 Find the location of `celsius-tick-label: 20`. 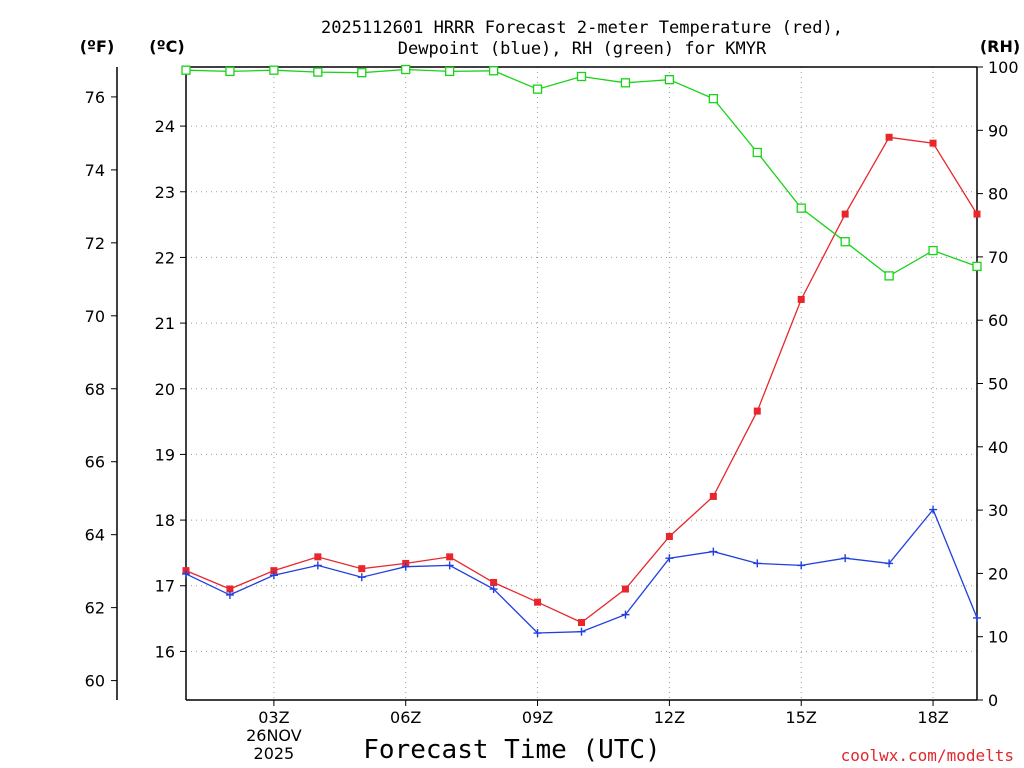

celsius-tick-label: 20 is located at coordinates (165, 389).